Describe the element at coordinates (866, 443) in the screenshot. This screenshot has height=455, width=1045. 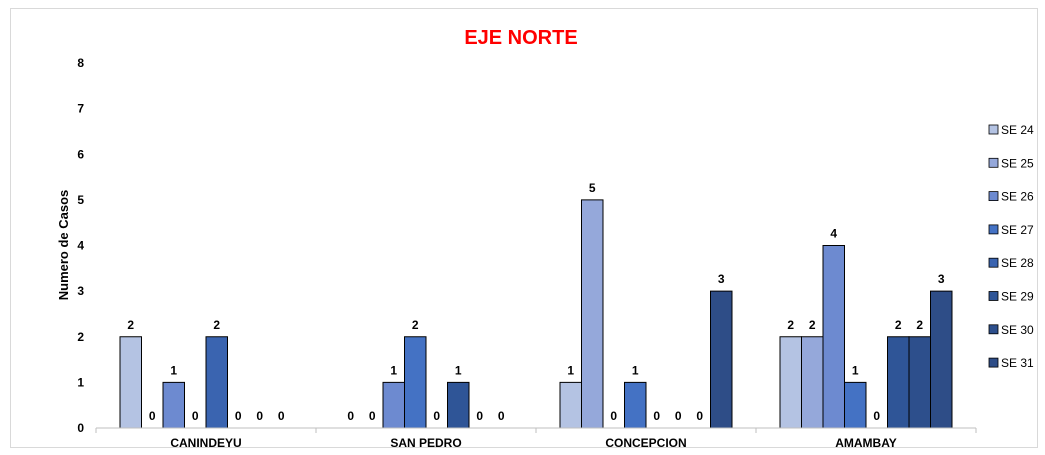
I see `x-category-label: AMAMBAY` at that location.